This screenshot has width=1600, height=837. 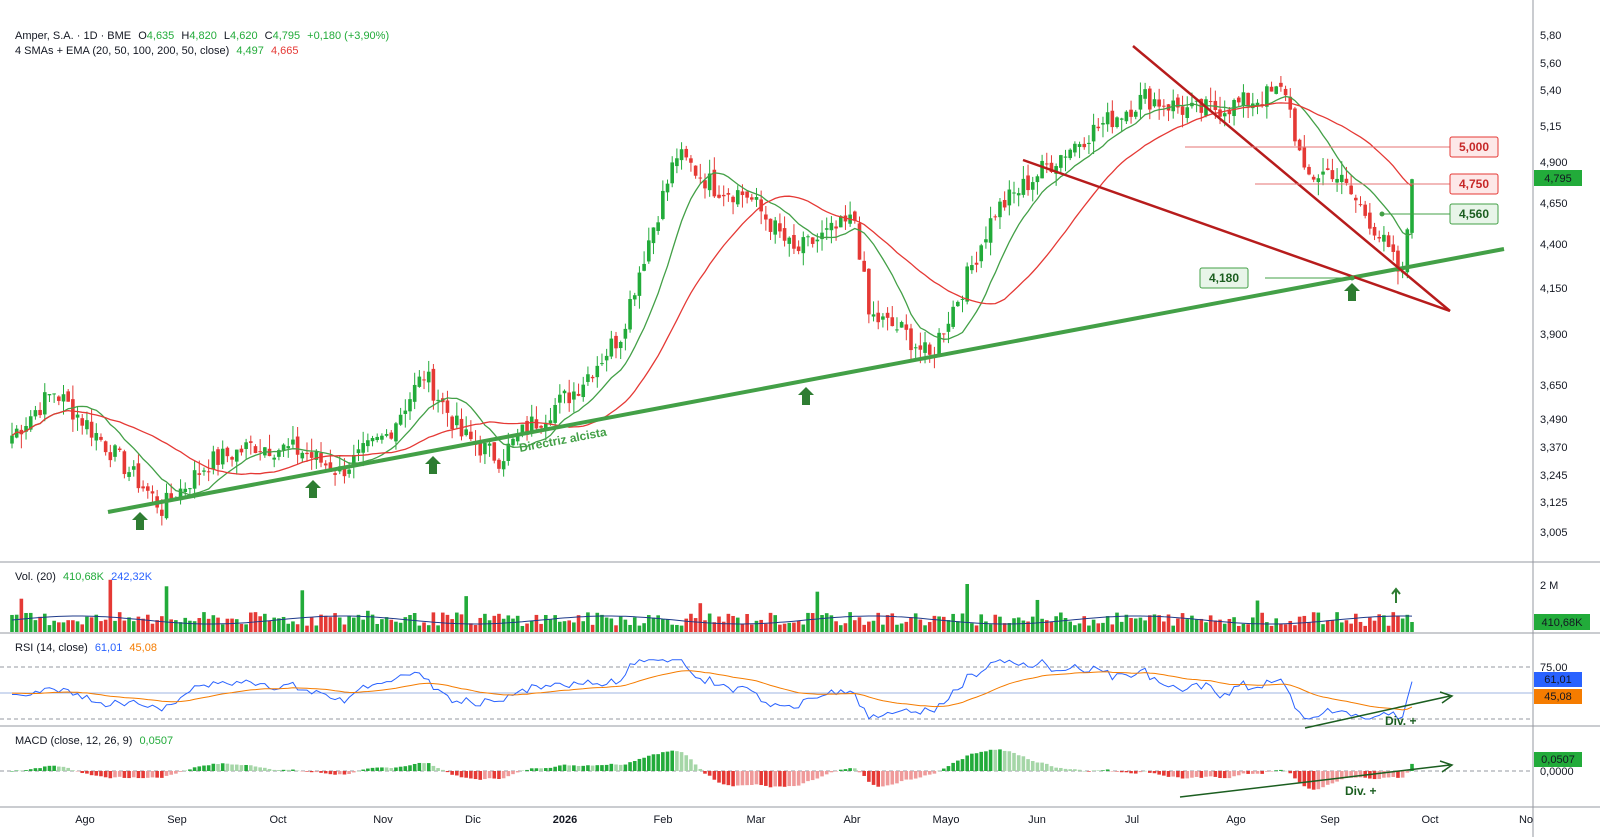 What do you see at coordinates (73, 36) in the screenshot?
I see `symbol-line: Amper, S.A. · 1D · BME` at bounding box center [73, 36].